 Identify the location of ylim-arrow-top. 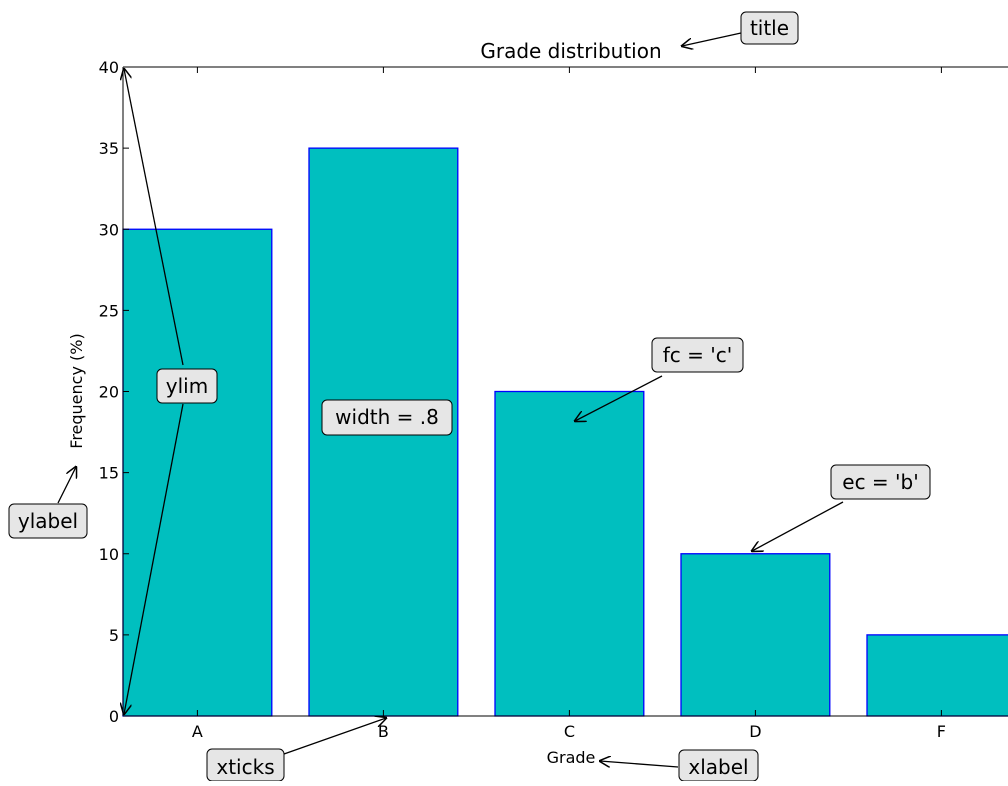
(154, 217).